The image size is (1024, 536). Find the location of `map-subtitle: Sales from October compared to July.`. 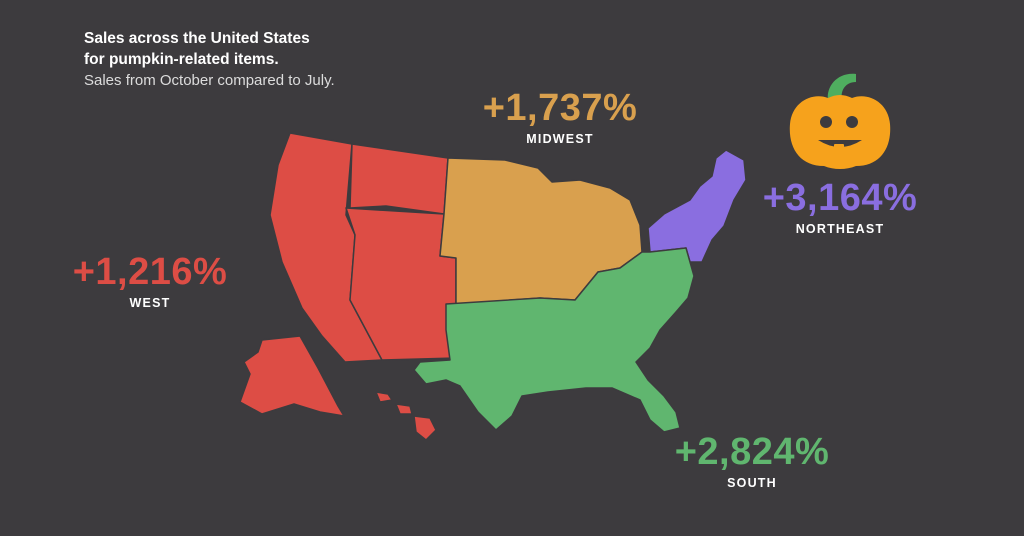

map-subtitle: Sales from October compared to July. is located at coordinates (209, 80).